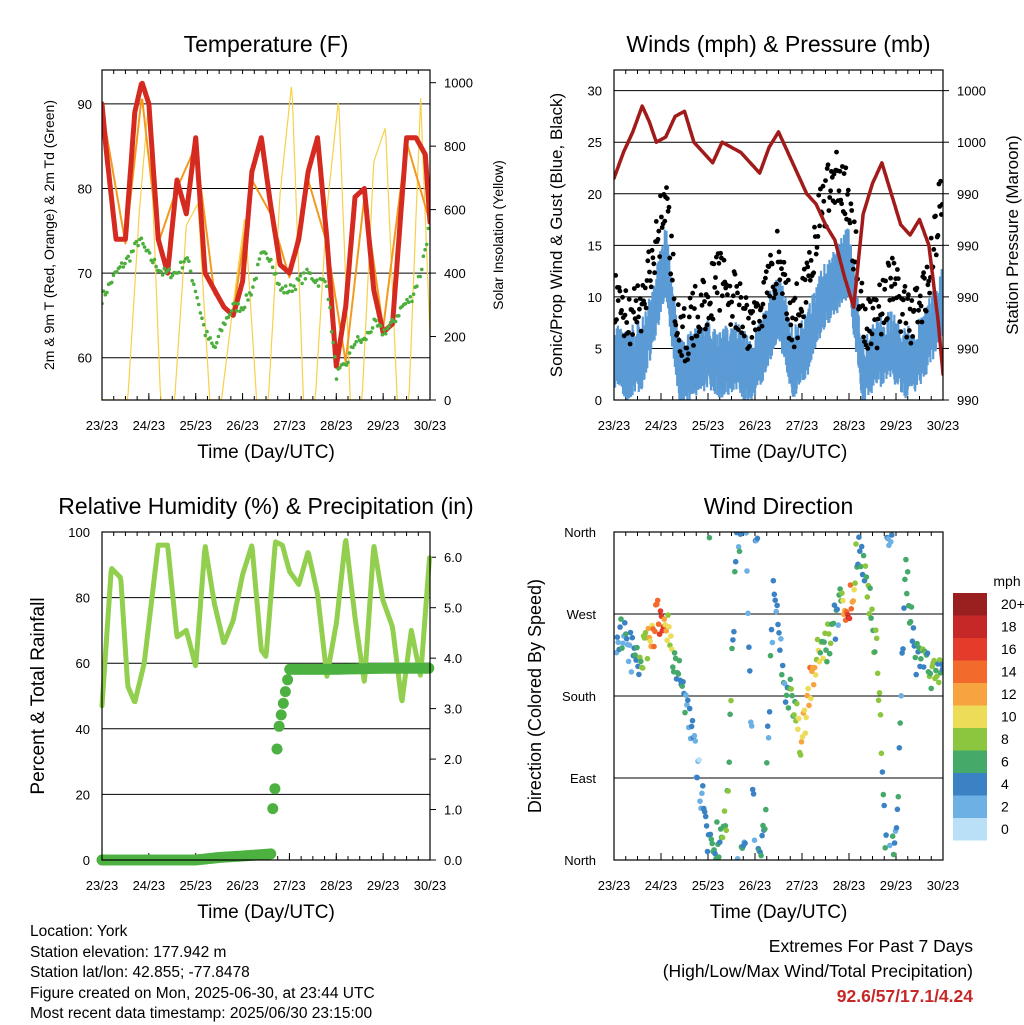 This screenshot has height=1025, width=1024. What do you see at coordinates (943, 885) in the screenshot?
I see `x-tick-label: 30/23` at bounding box center [943, 885].